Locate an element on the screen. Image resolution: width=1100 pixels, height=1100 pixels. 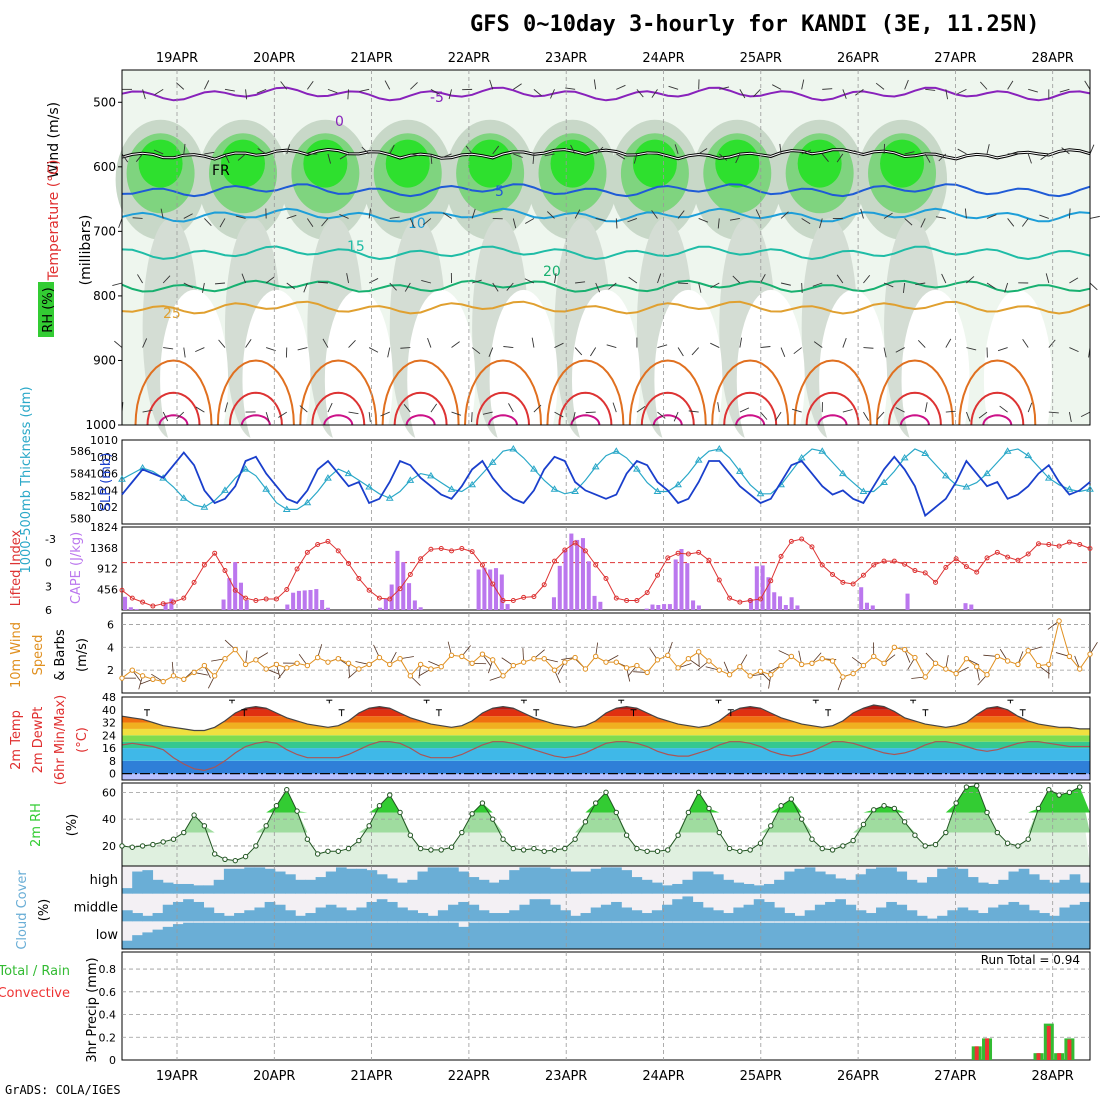
li-line is located at coordinates (606, 572).